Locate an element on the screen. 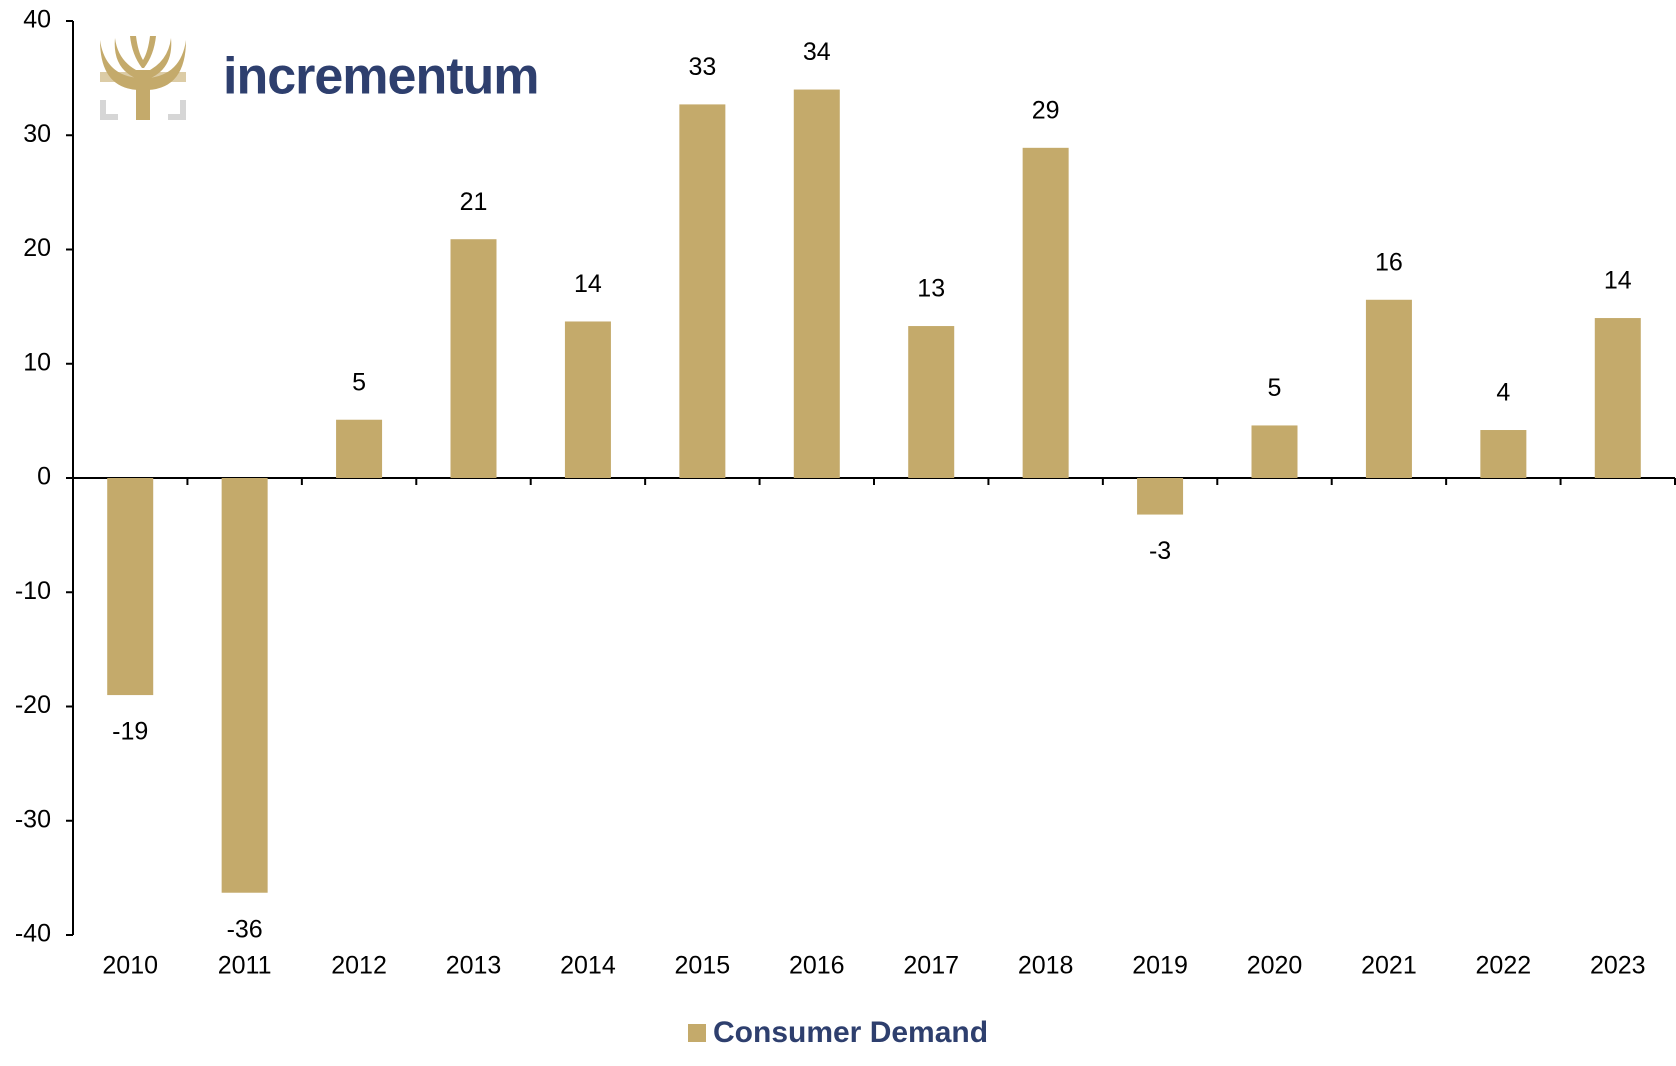 This screenshot has width=1676, height=1066. y-tick-label: -10 is located at coordinates (33, 591).